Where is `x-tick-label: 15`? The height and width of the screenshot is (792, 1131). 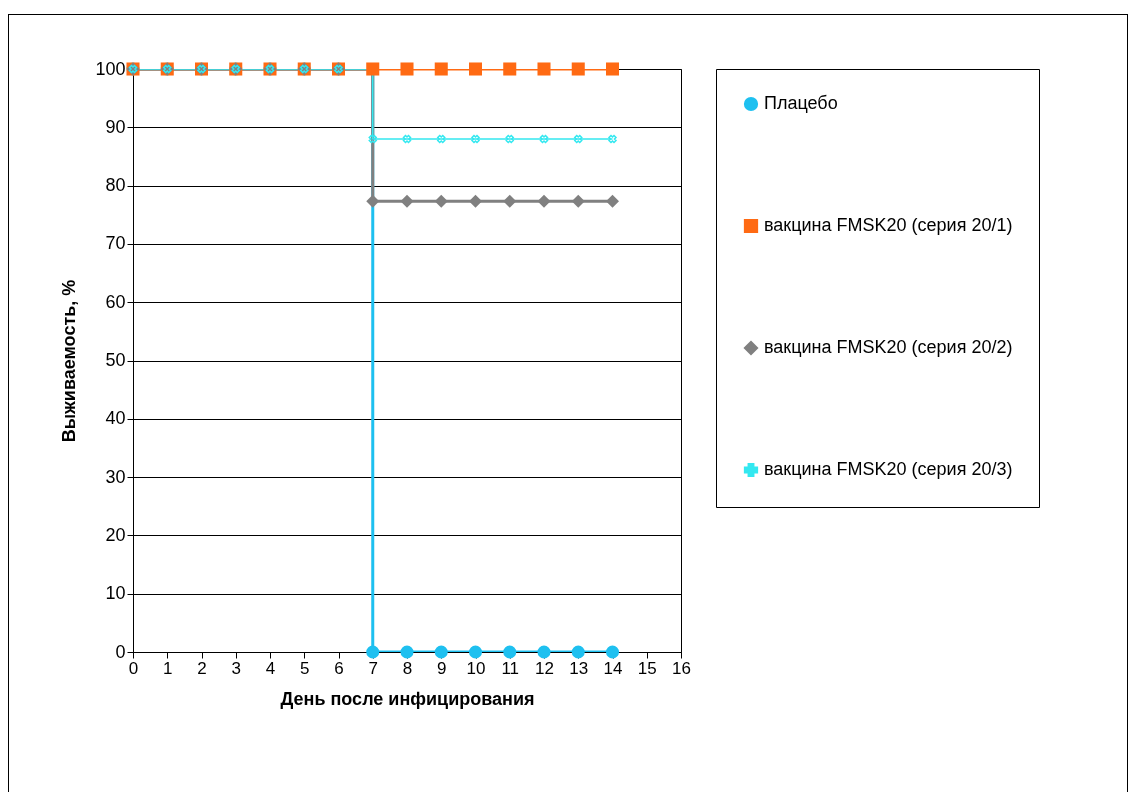 x-tick-label: 15 is located at coordinates (647, 668).